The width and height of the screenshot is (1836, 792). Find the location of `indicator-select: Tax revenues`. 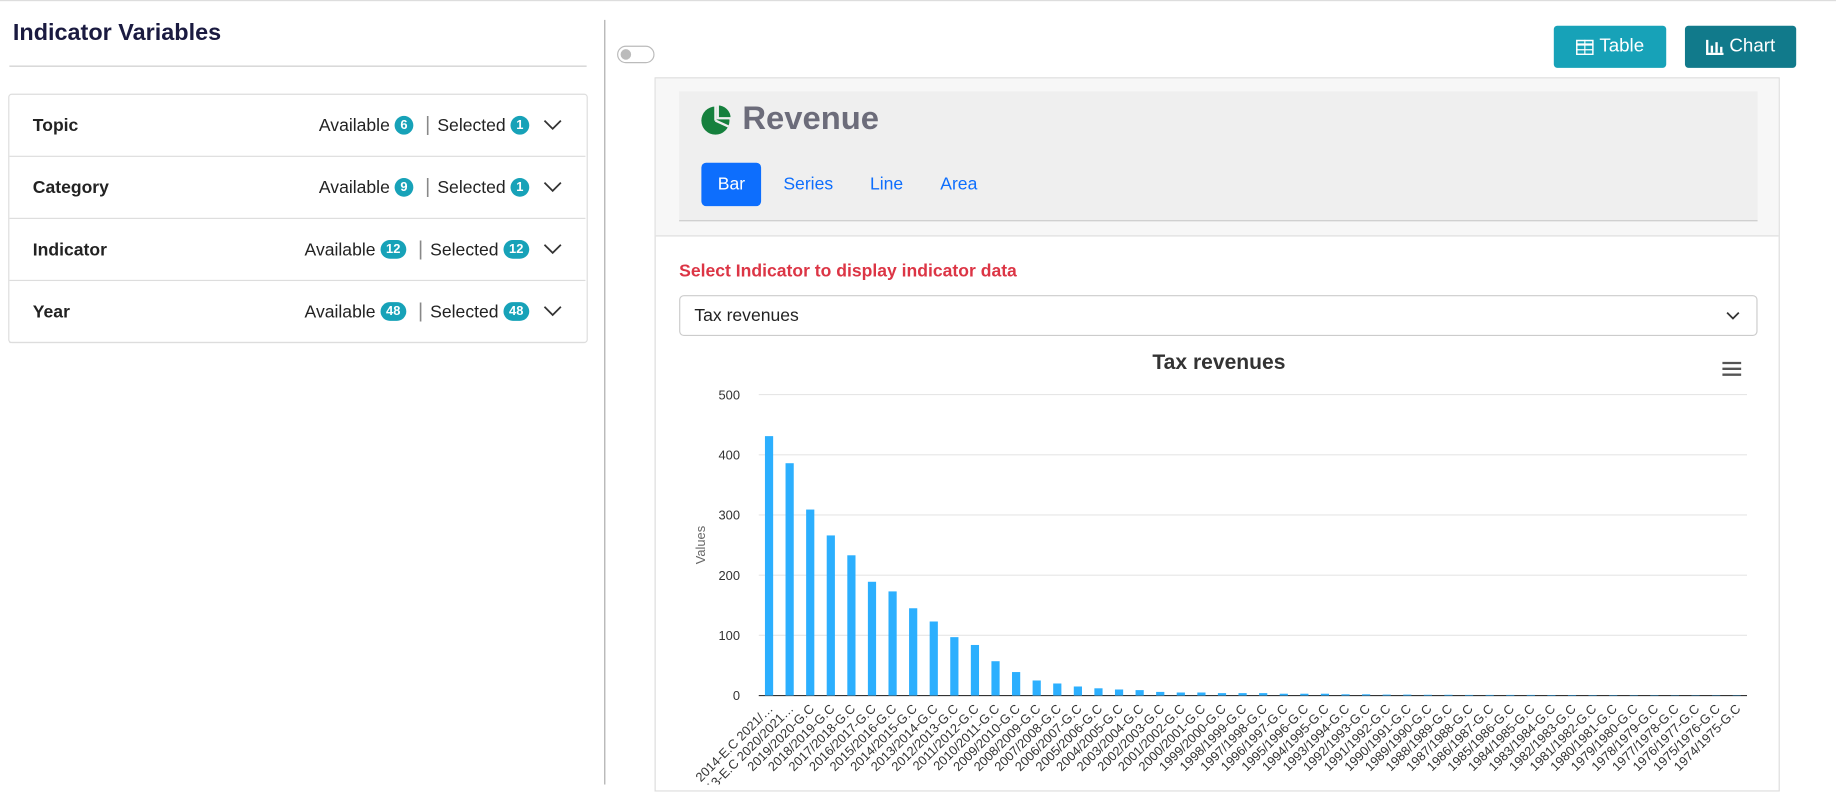

indicator-select: Tax revenues is located at coordinates (1218, 315).